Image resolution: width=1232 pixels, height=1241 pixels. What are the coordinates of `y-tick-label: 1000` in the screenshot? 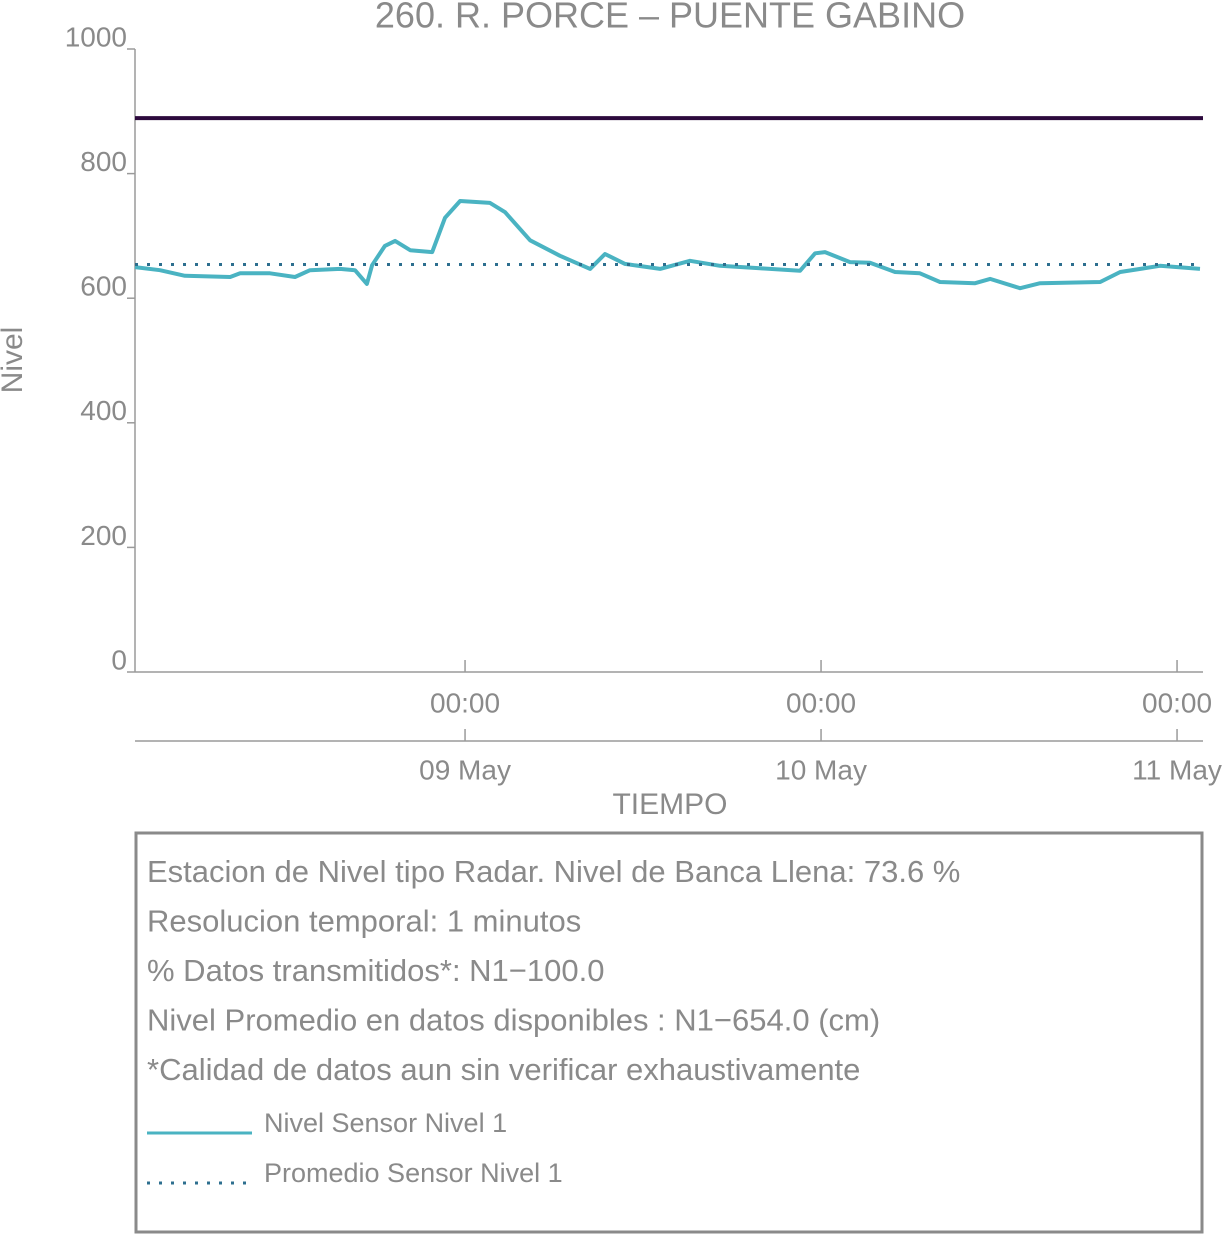 It's located at (96, 36).